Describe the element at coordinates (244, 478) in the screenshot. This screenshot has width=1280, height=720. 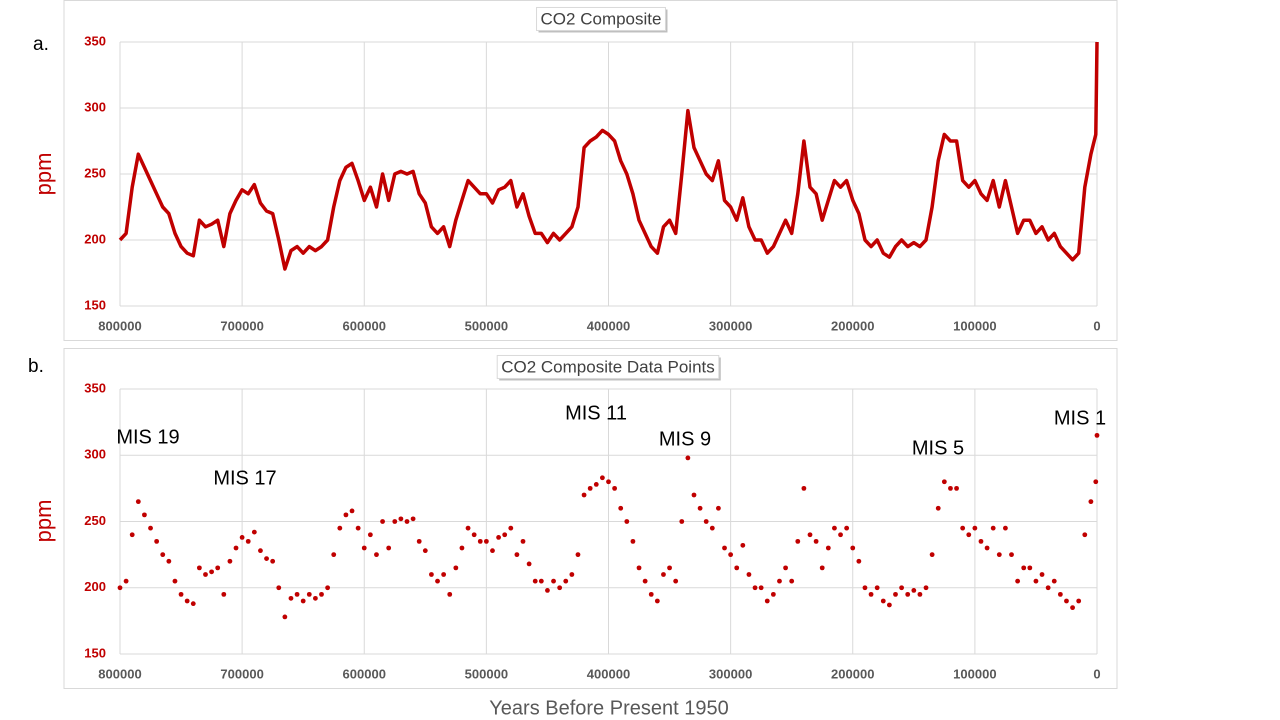
I see `annotation: MIS 17` at that location.